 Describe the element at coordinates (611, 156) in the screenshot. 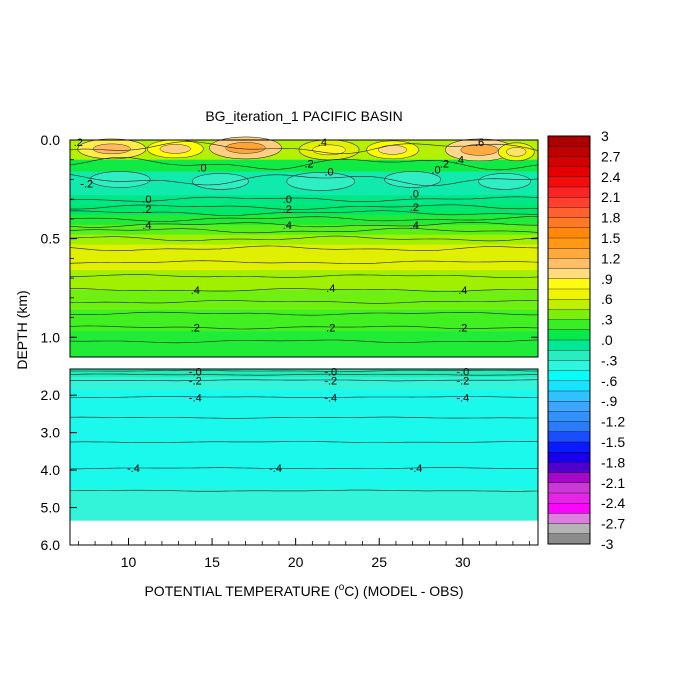

I see `colorbar-label: 2.7` at that location.